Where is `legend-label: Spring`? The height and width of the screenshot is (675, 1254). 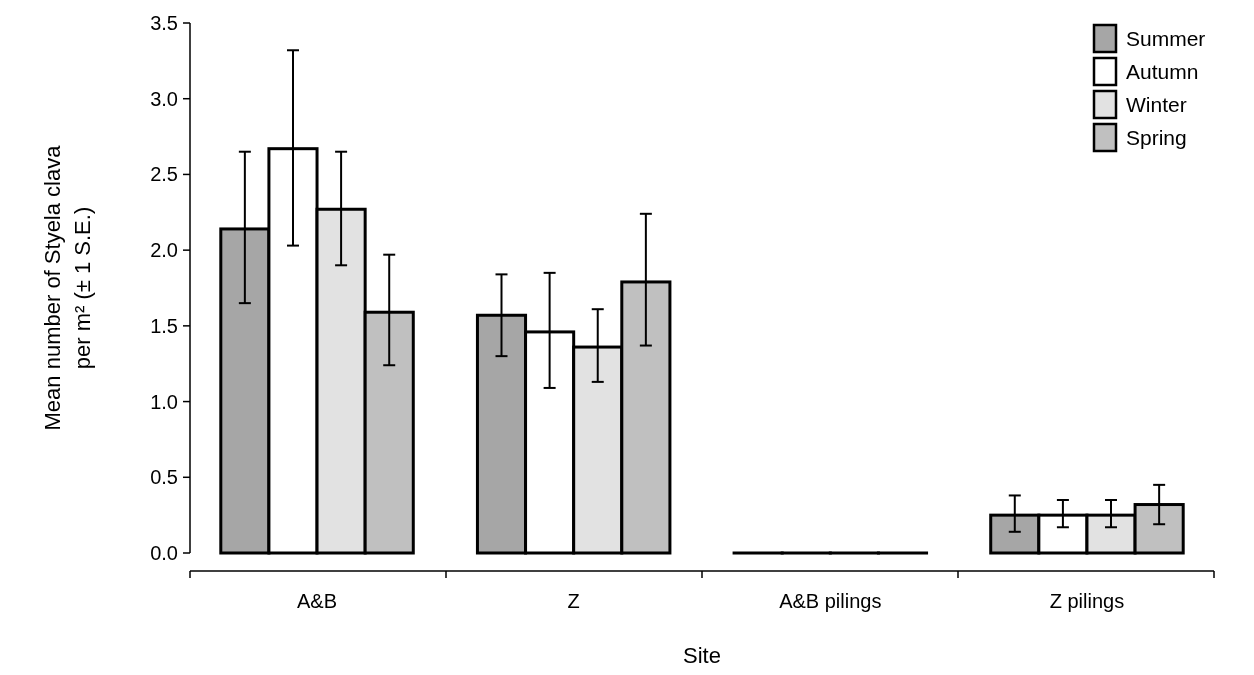 legend-label: Spring is located at coordinates (1156, 138).